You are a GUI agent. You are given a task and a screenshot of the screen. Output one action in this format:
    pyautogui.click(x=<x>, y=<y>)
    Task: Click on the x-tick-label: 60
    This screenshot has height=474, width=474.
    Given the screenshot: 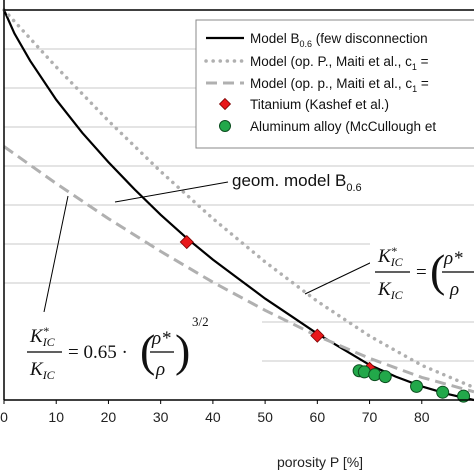 What is the action you would take?
    pyautogui.click(x=318, y=417)
    